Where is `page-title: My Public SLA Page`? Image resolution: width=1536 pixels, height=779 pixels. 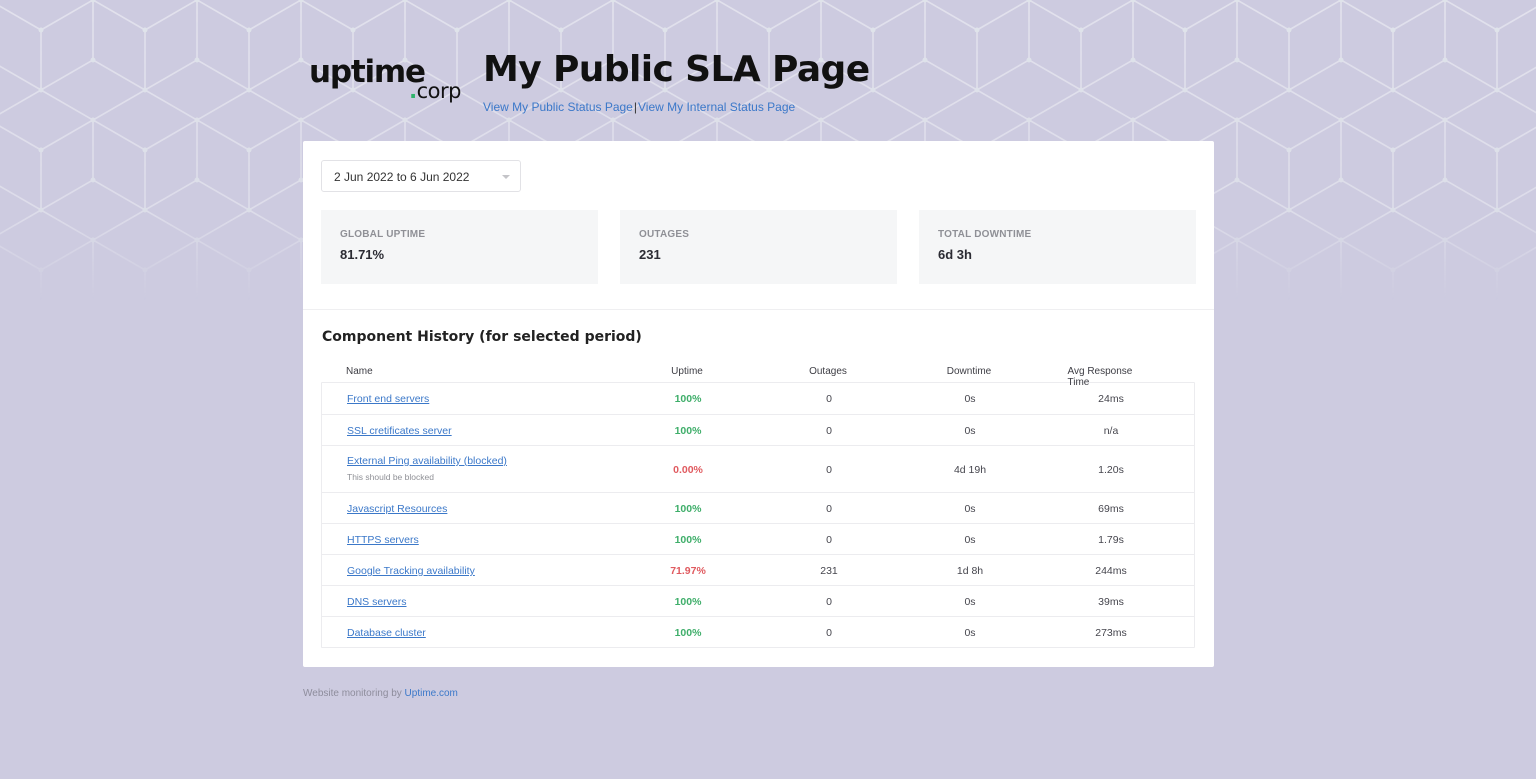 page-title: My Public SLA Page is located at coordinates (676, 69).